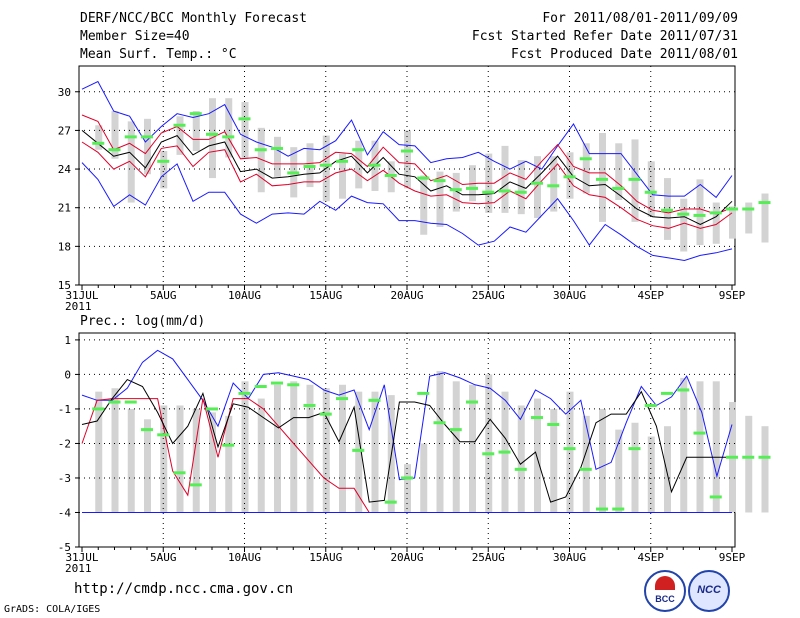  Describe the element at coordinates (64, 246) in the screenshot. I see `temp-y-tick-label: 18` at that location.